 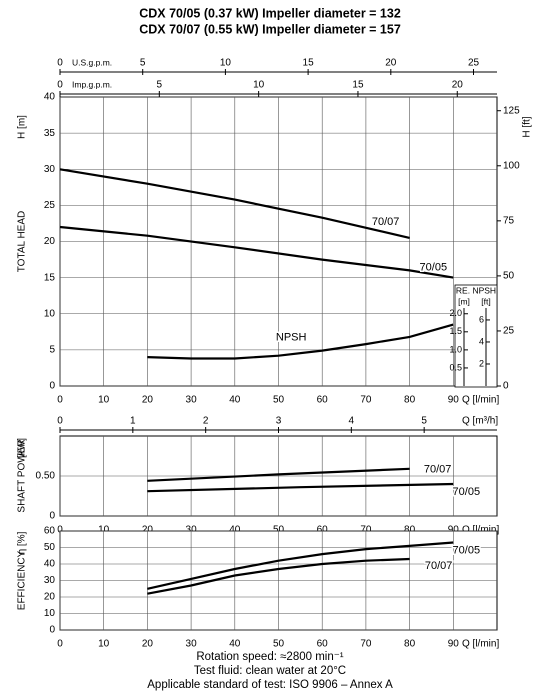 What do you see at coordinates (92, 62) in the screenshot?
I see `secondary-x-axis-label: U.S.g.p.m.` at bounding box center [92, 62].